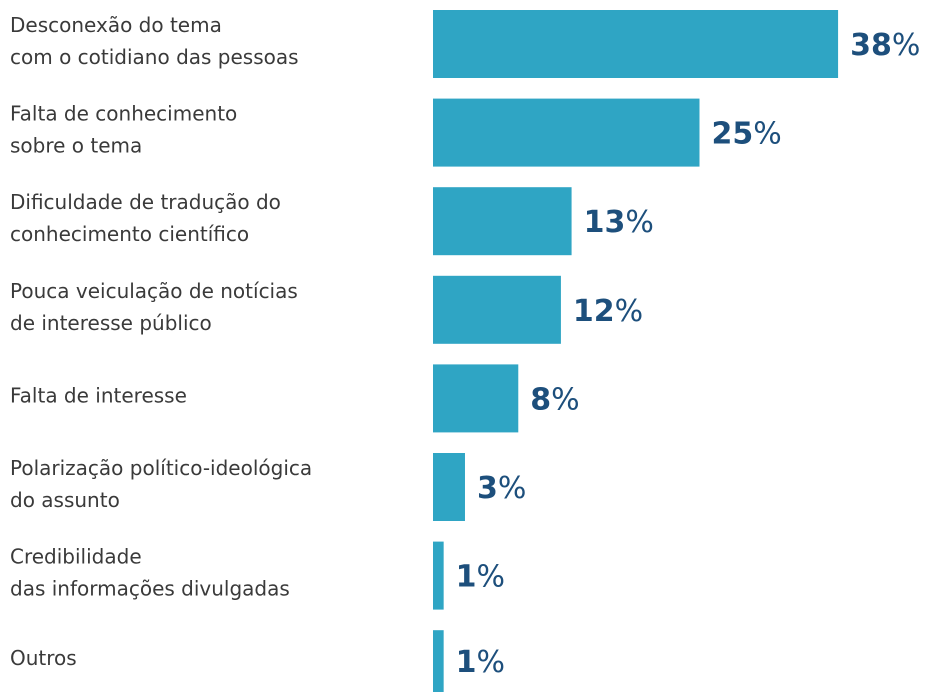 The width and height of the screenshot is (930, 692). What do you see at coordinates (65, 500) in the screenshot?
I see `category-line: do assunto` at bounding box center [65, 500].